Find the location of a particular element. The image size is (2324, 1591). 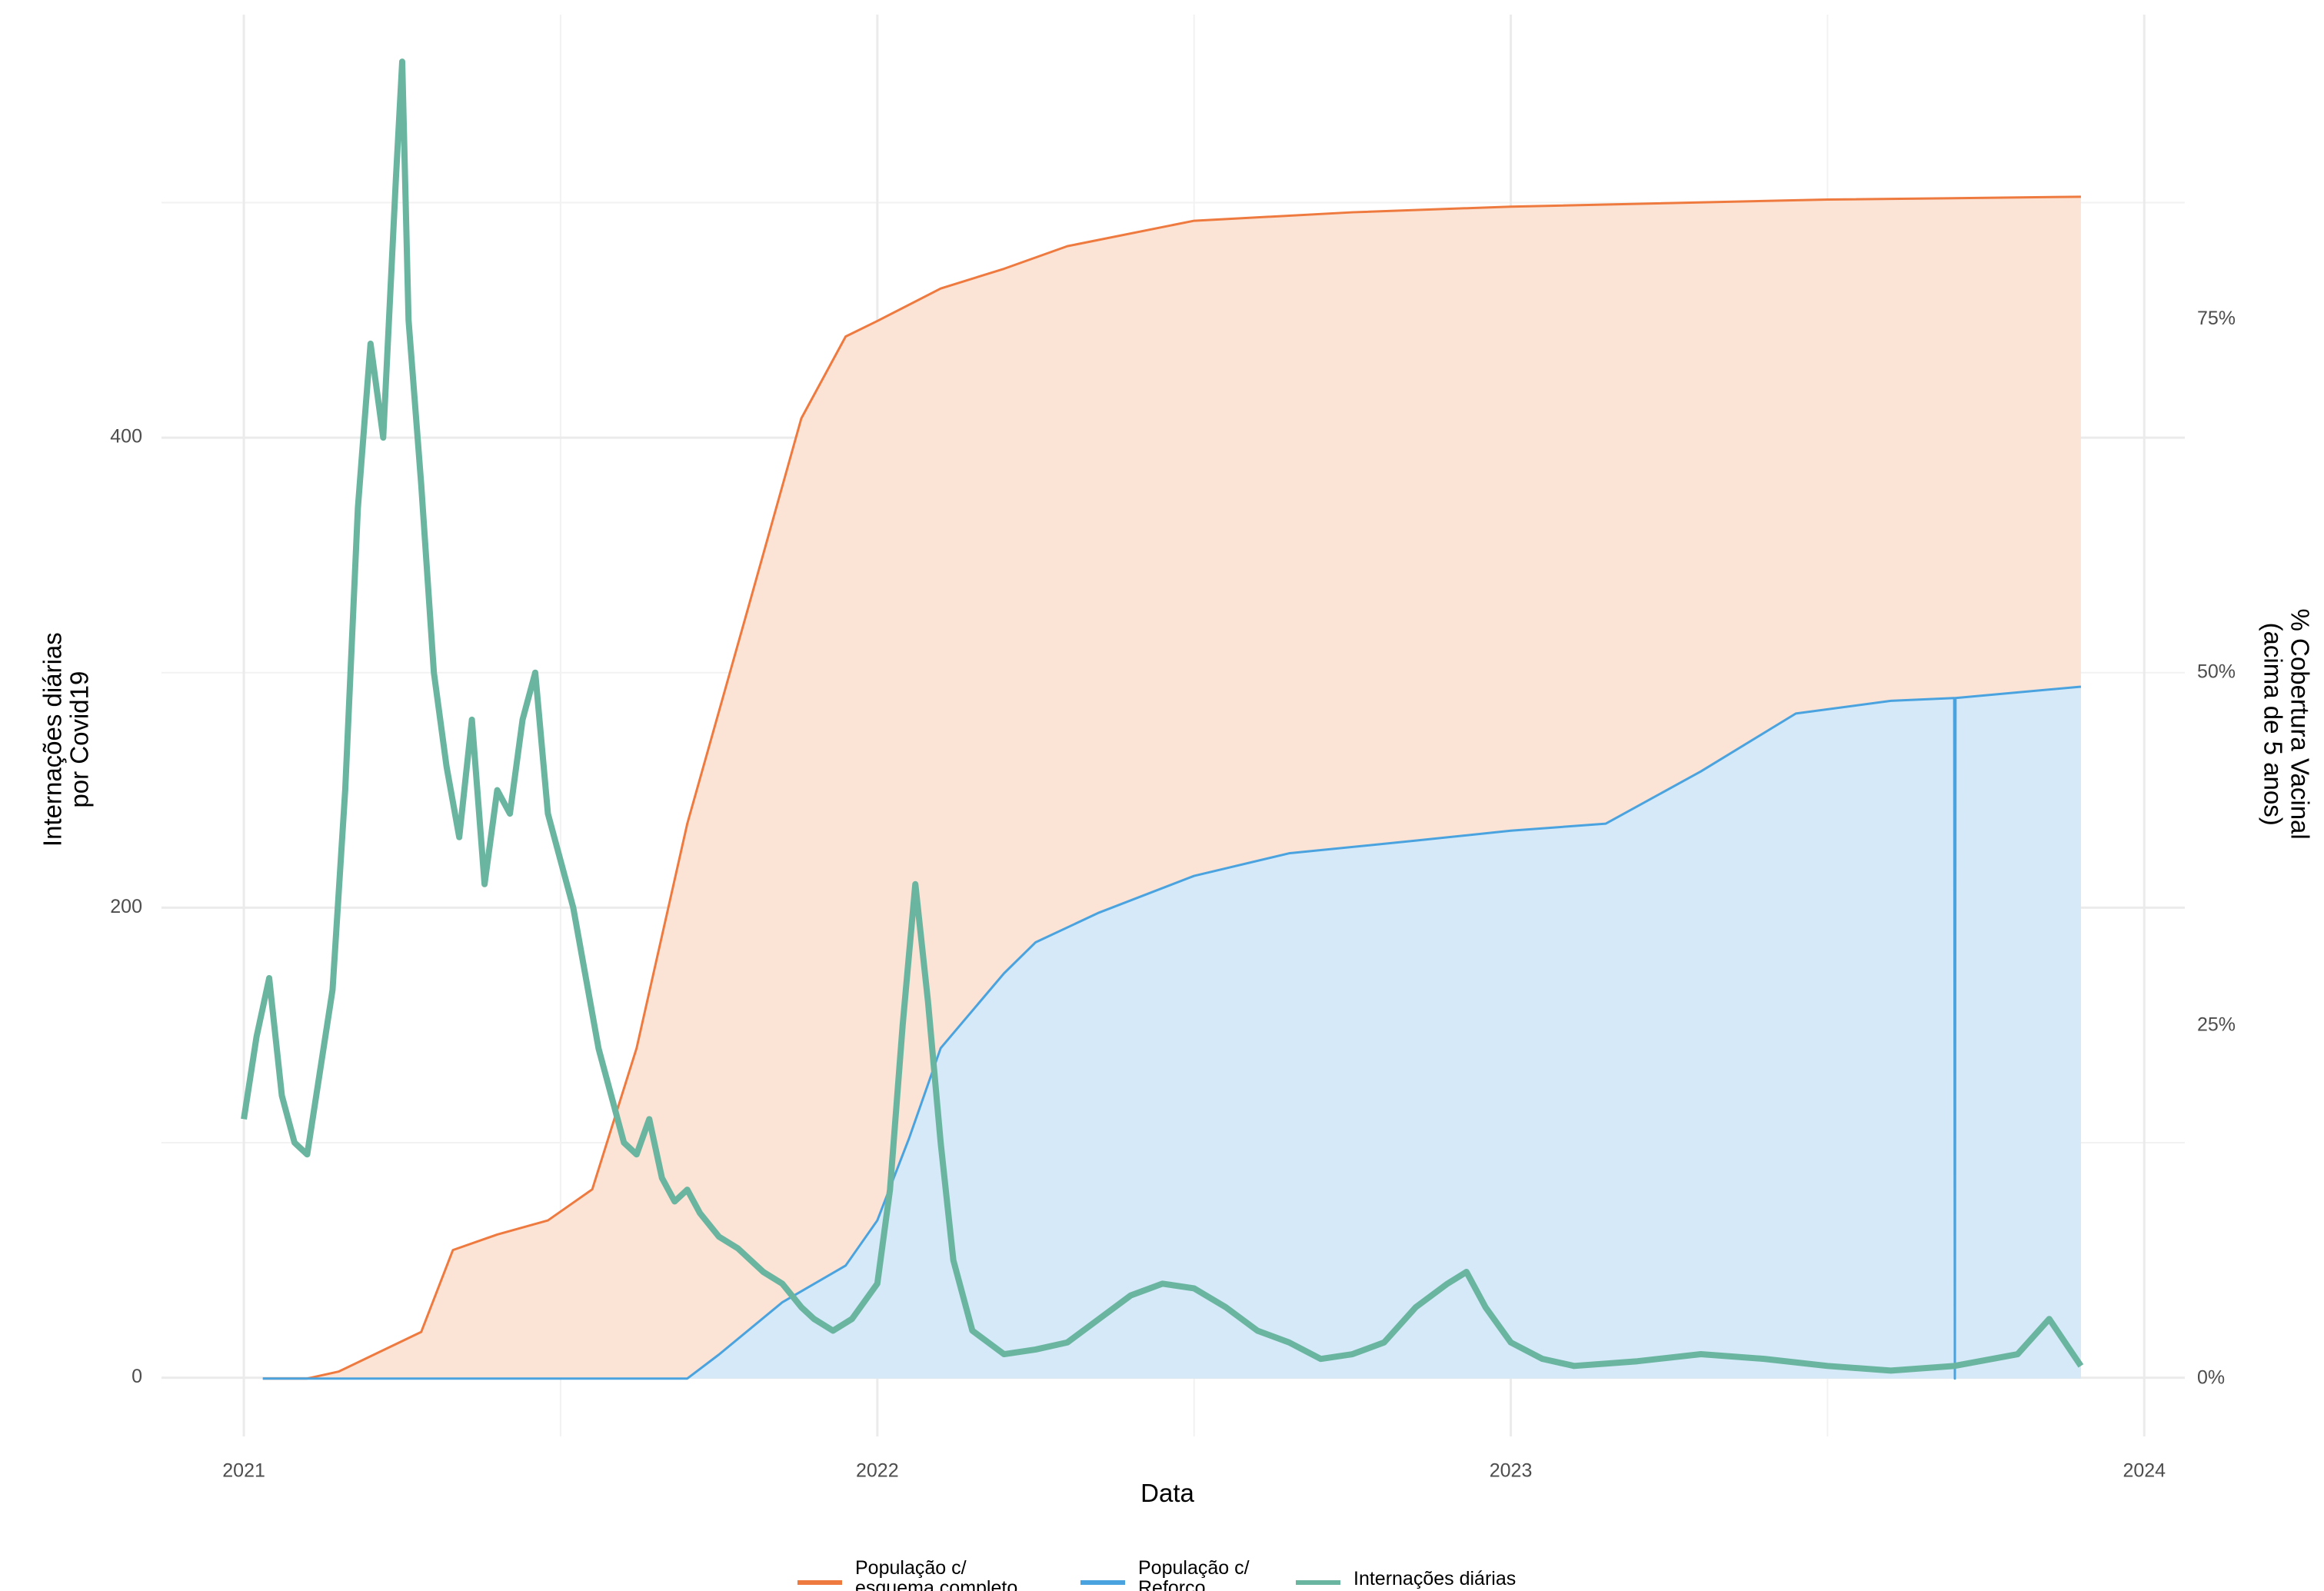

x-tick-label: 2023 is located at coordinates (1511, 1471).